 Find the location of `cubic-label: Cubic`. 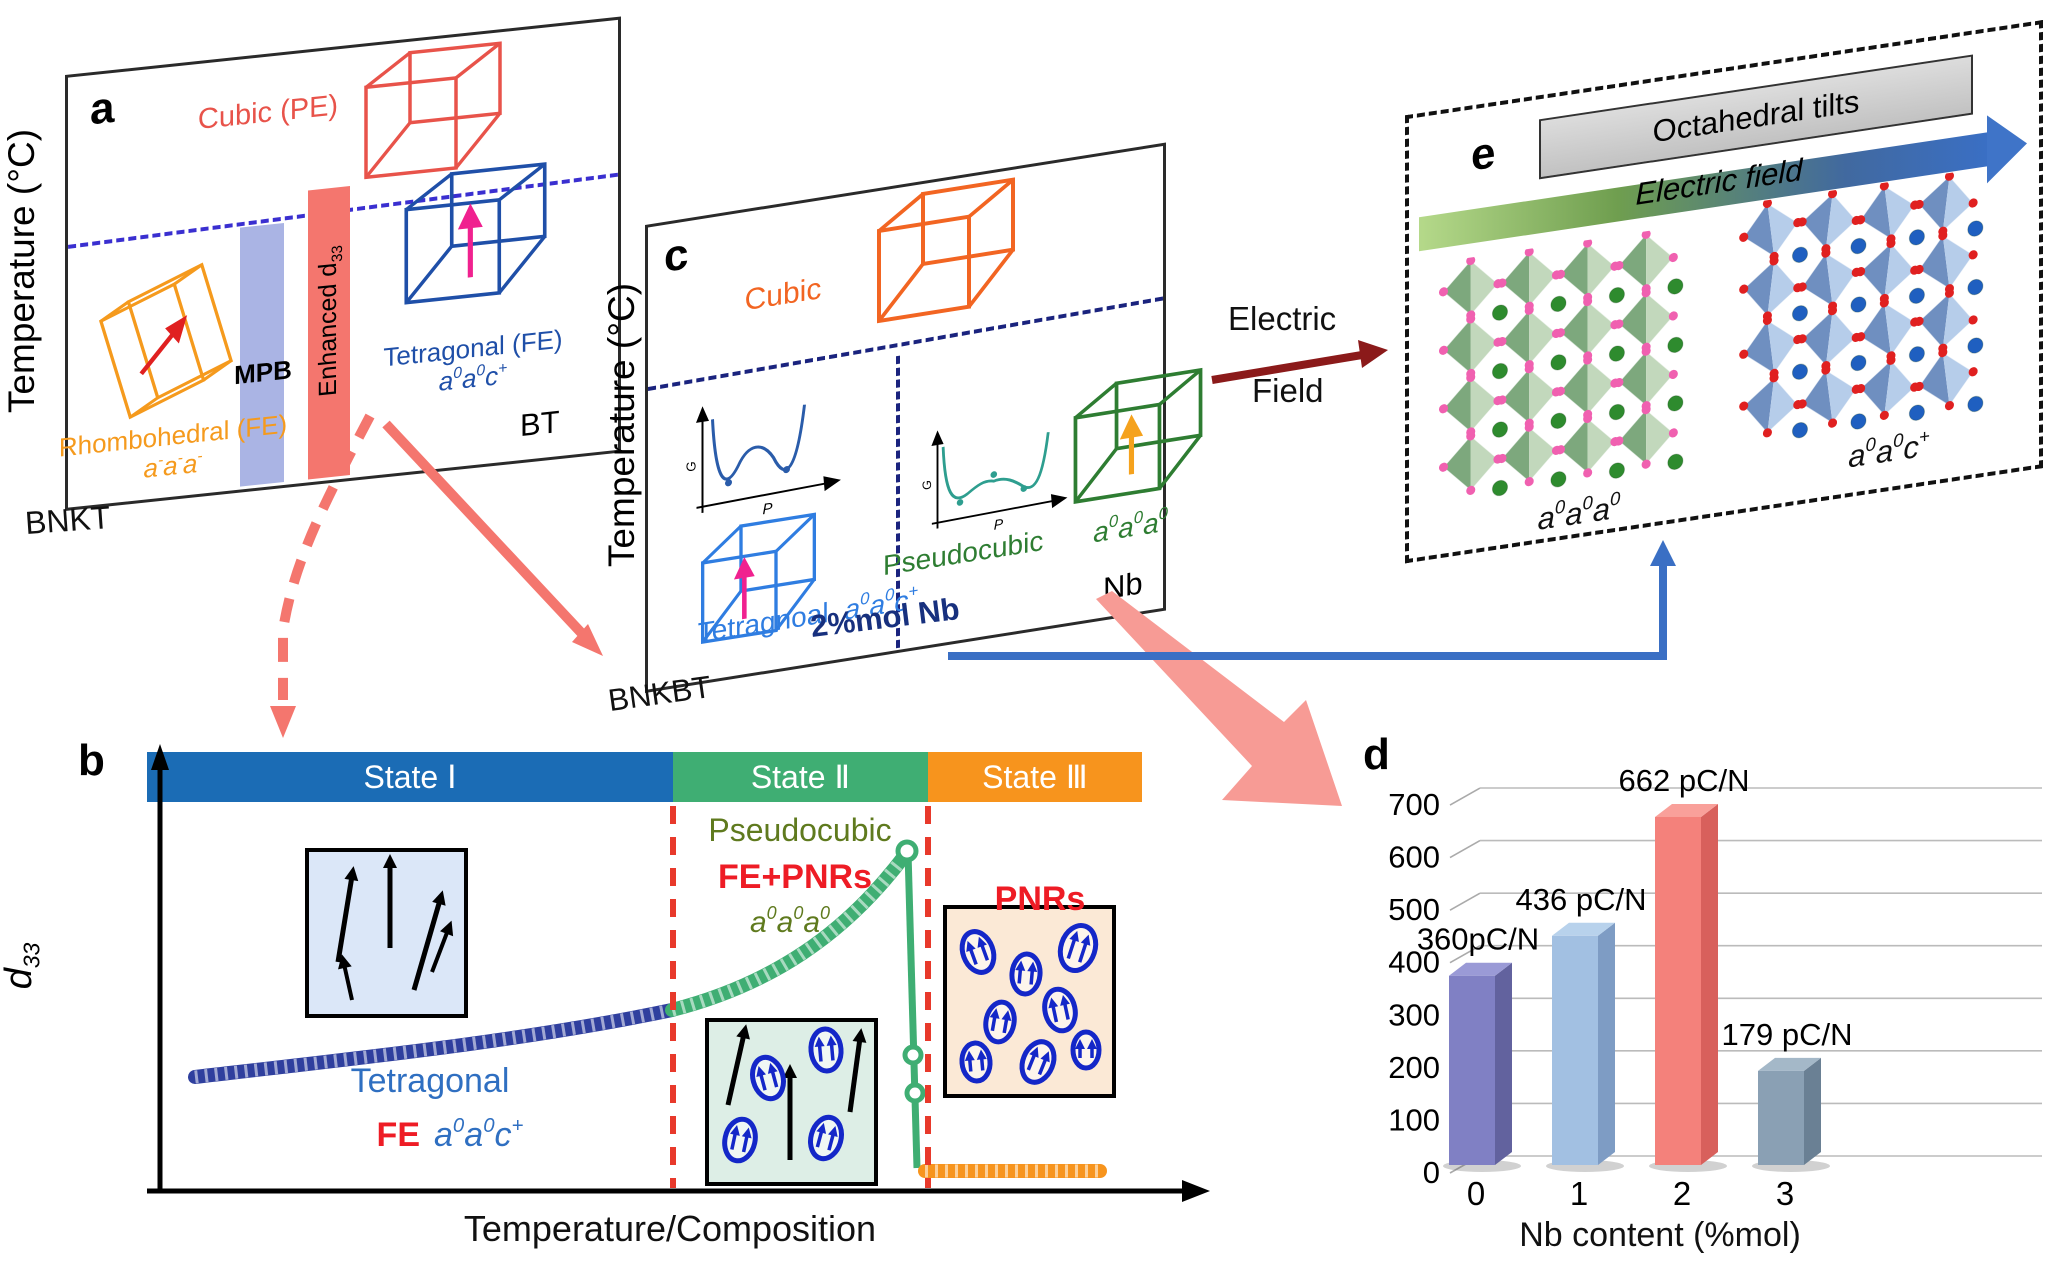

cubic-label: Cubic is located at coordinates (783, 295).